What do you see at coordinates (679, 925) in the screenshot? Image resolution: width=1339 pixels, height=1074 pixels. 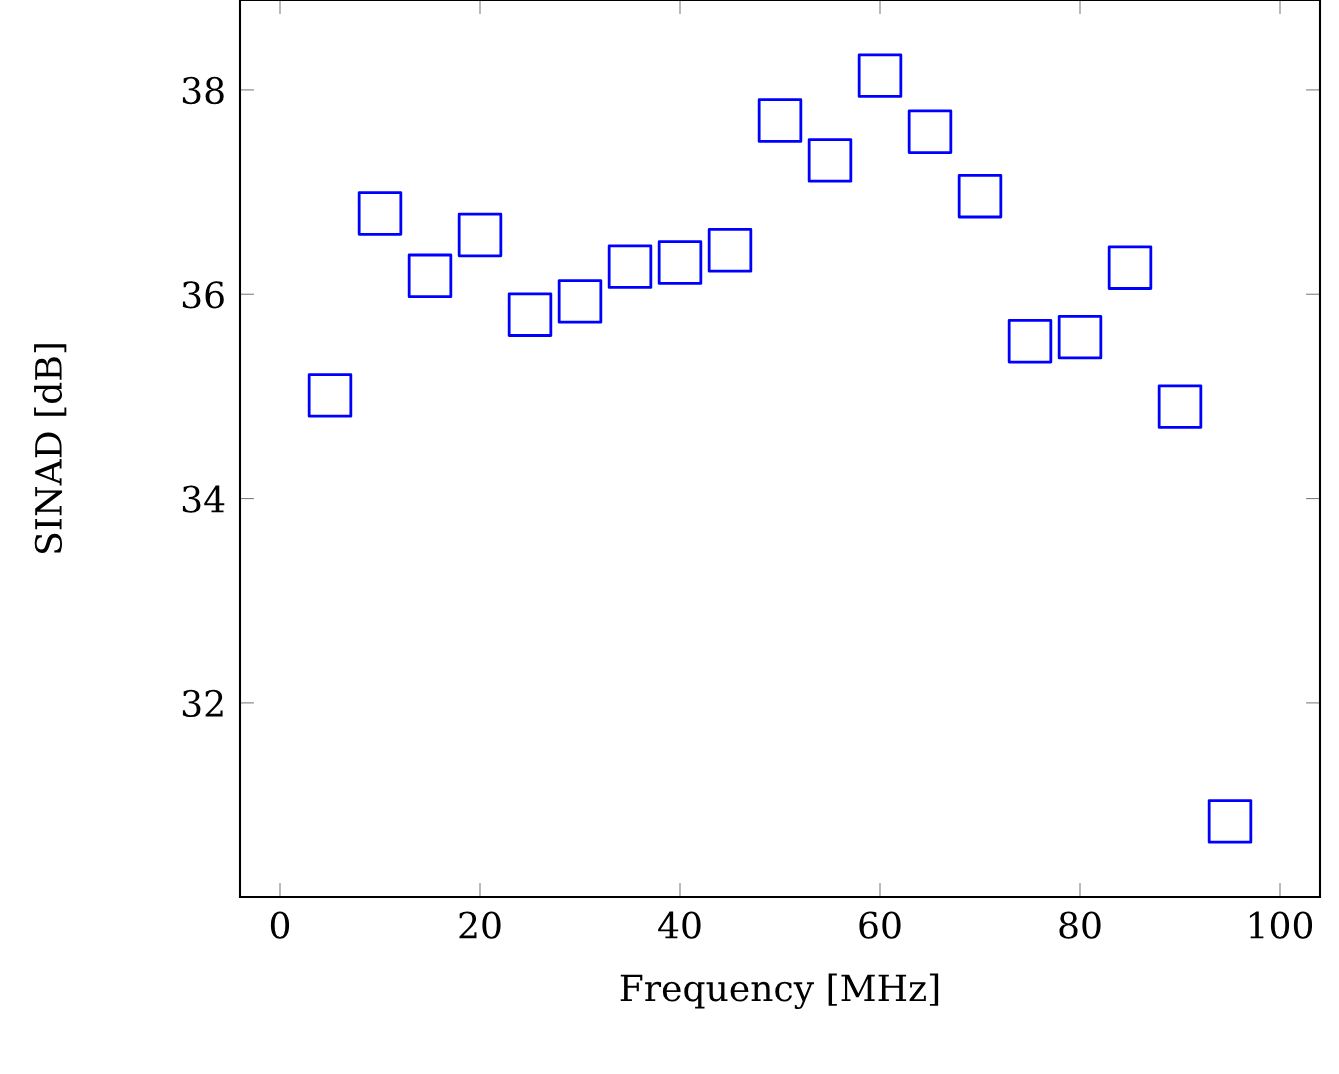 I see `x-tick-label: 40` at bounding box center [679, 925].